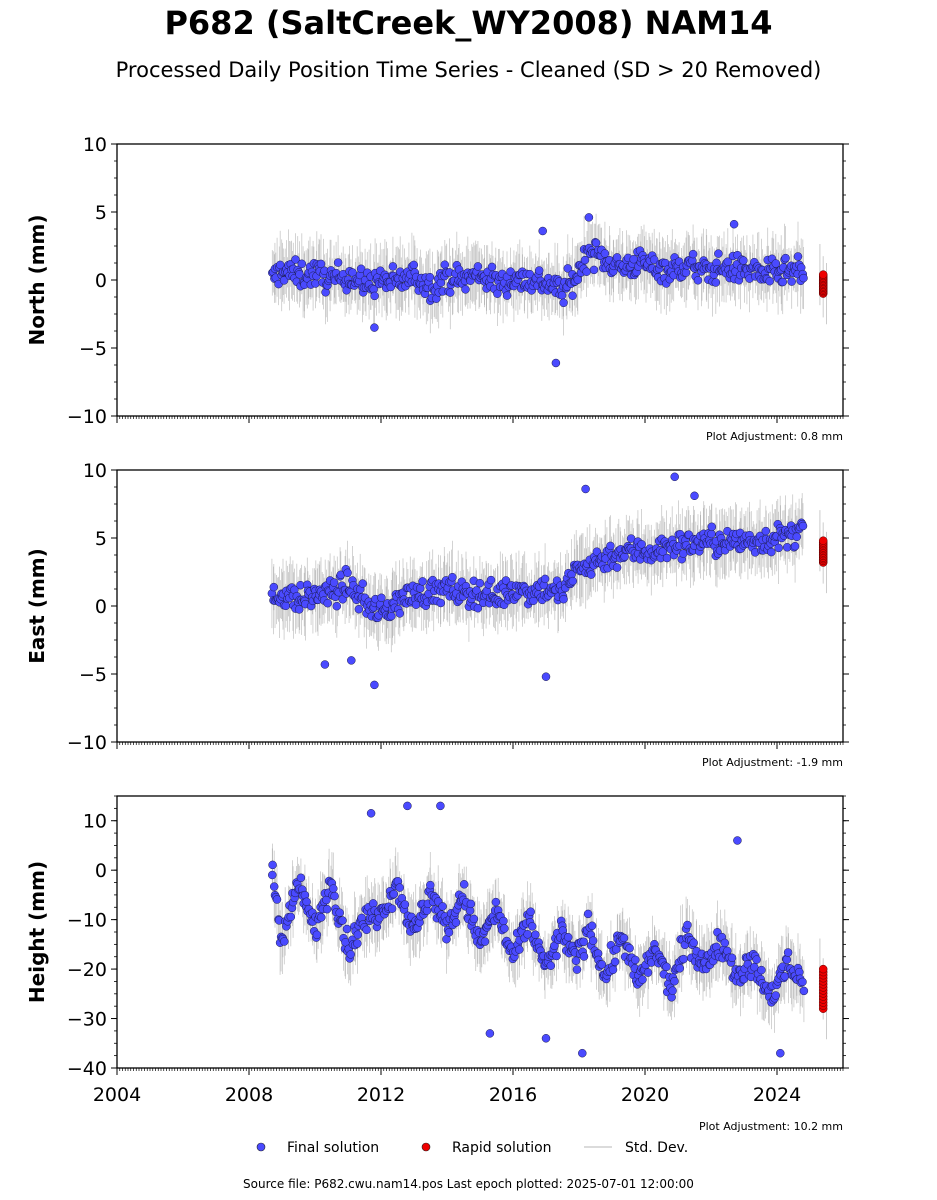 The image size is (937, 1200). I want to click on std-dev-bars, so click(549, 573).